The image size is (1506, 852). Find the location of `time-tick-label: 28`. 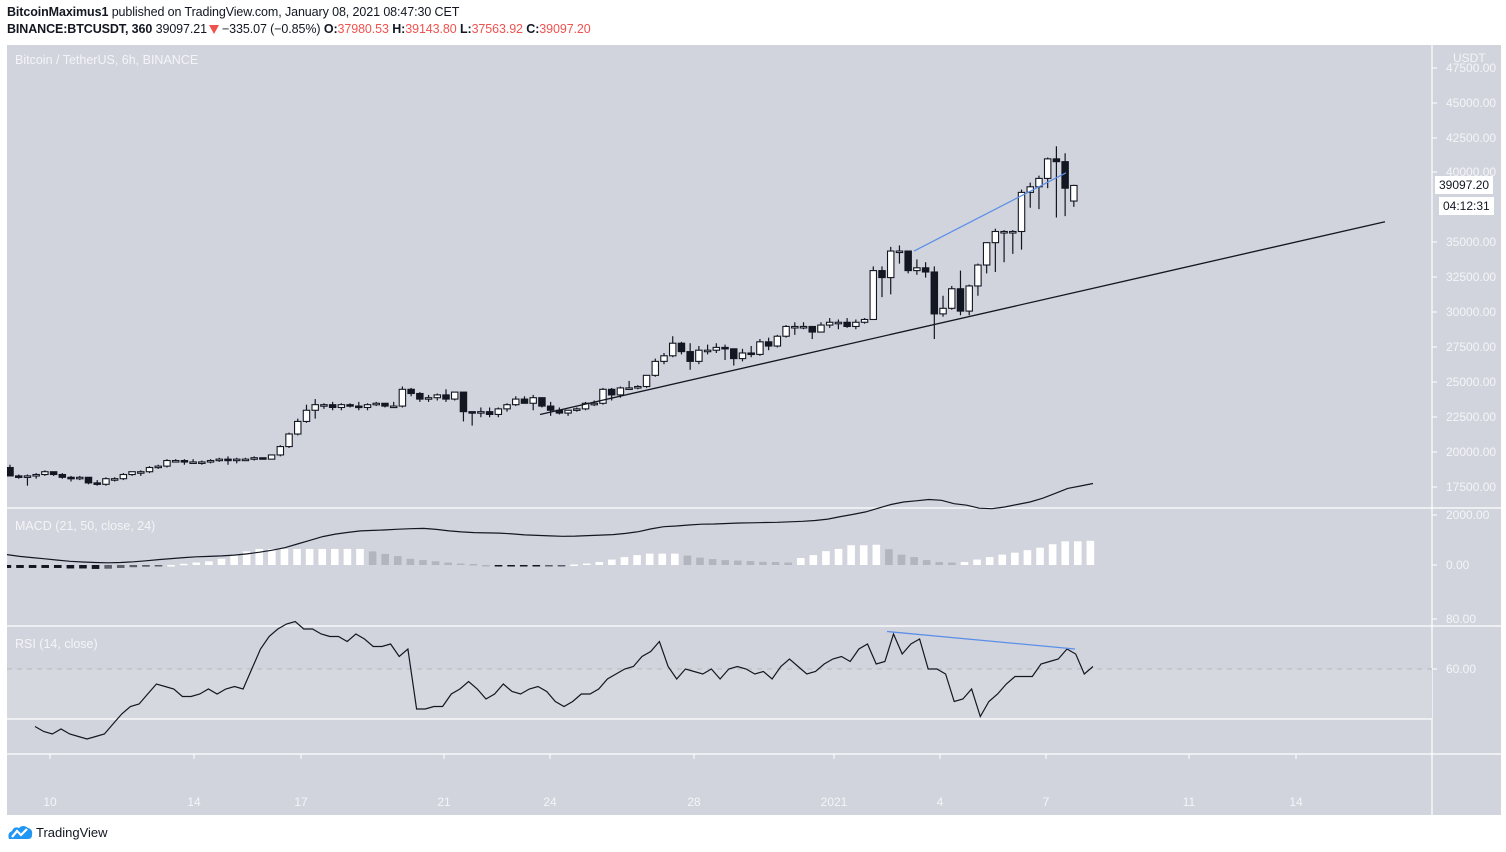

time-tick-label: 28 is located at coordinates (694, 802).